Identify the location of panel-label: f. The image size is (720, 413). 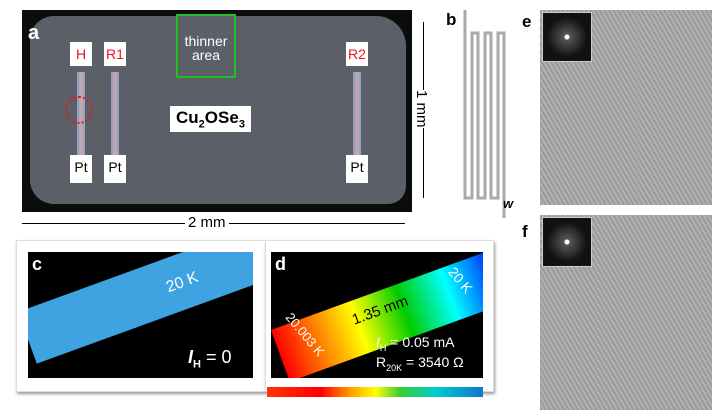
(525, 231).